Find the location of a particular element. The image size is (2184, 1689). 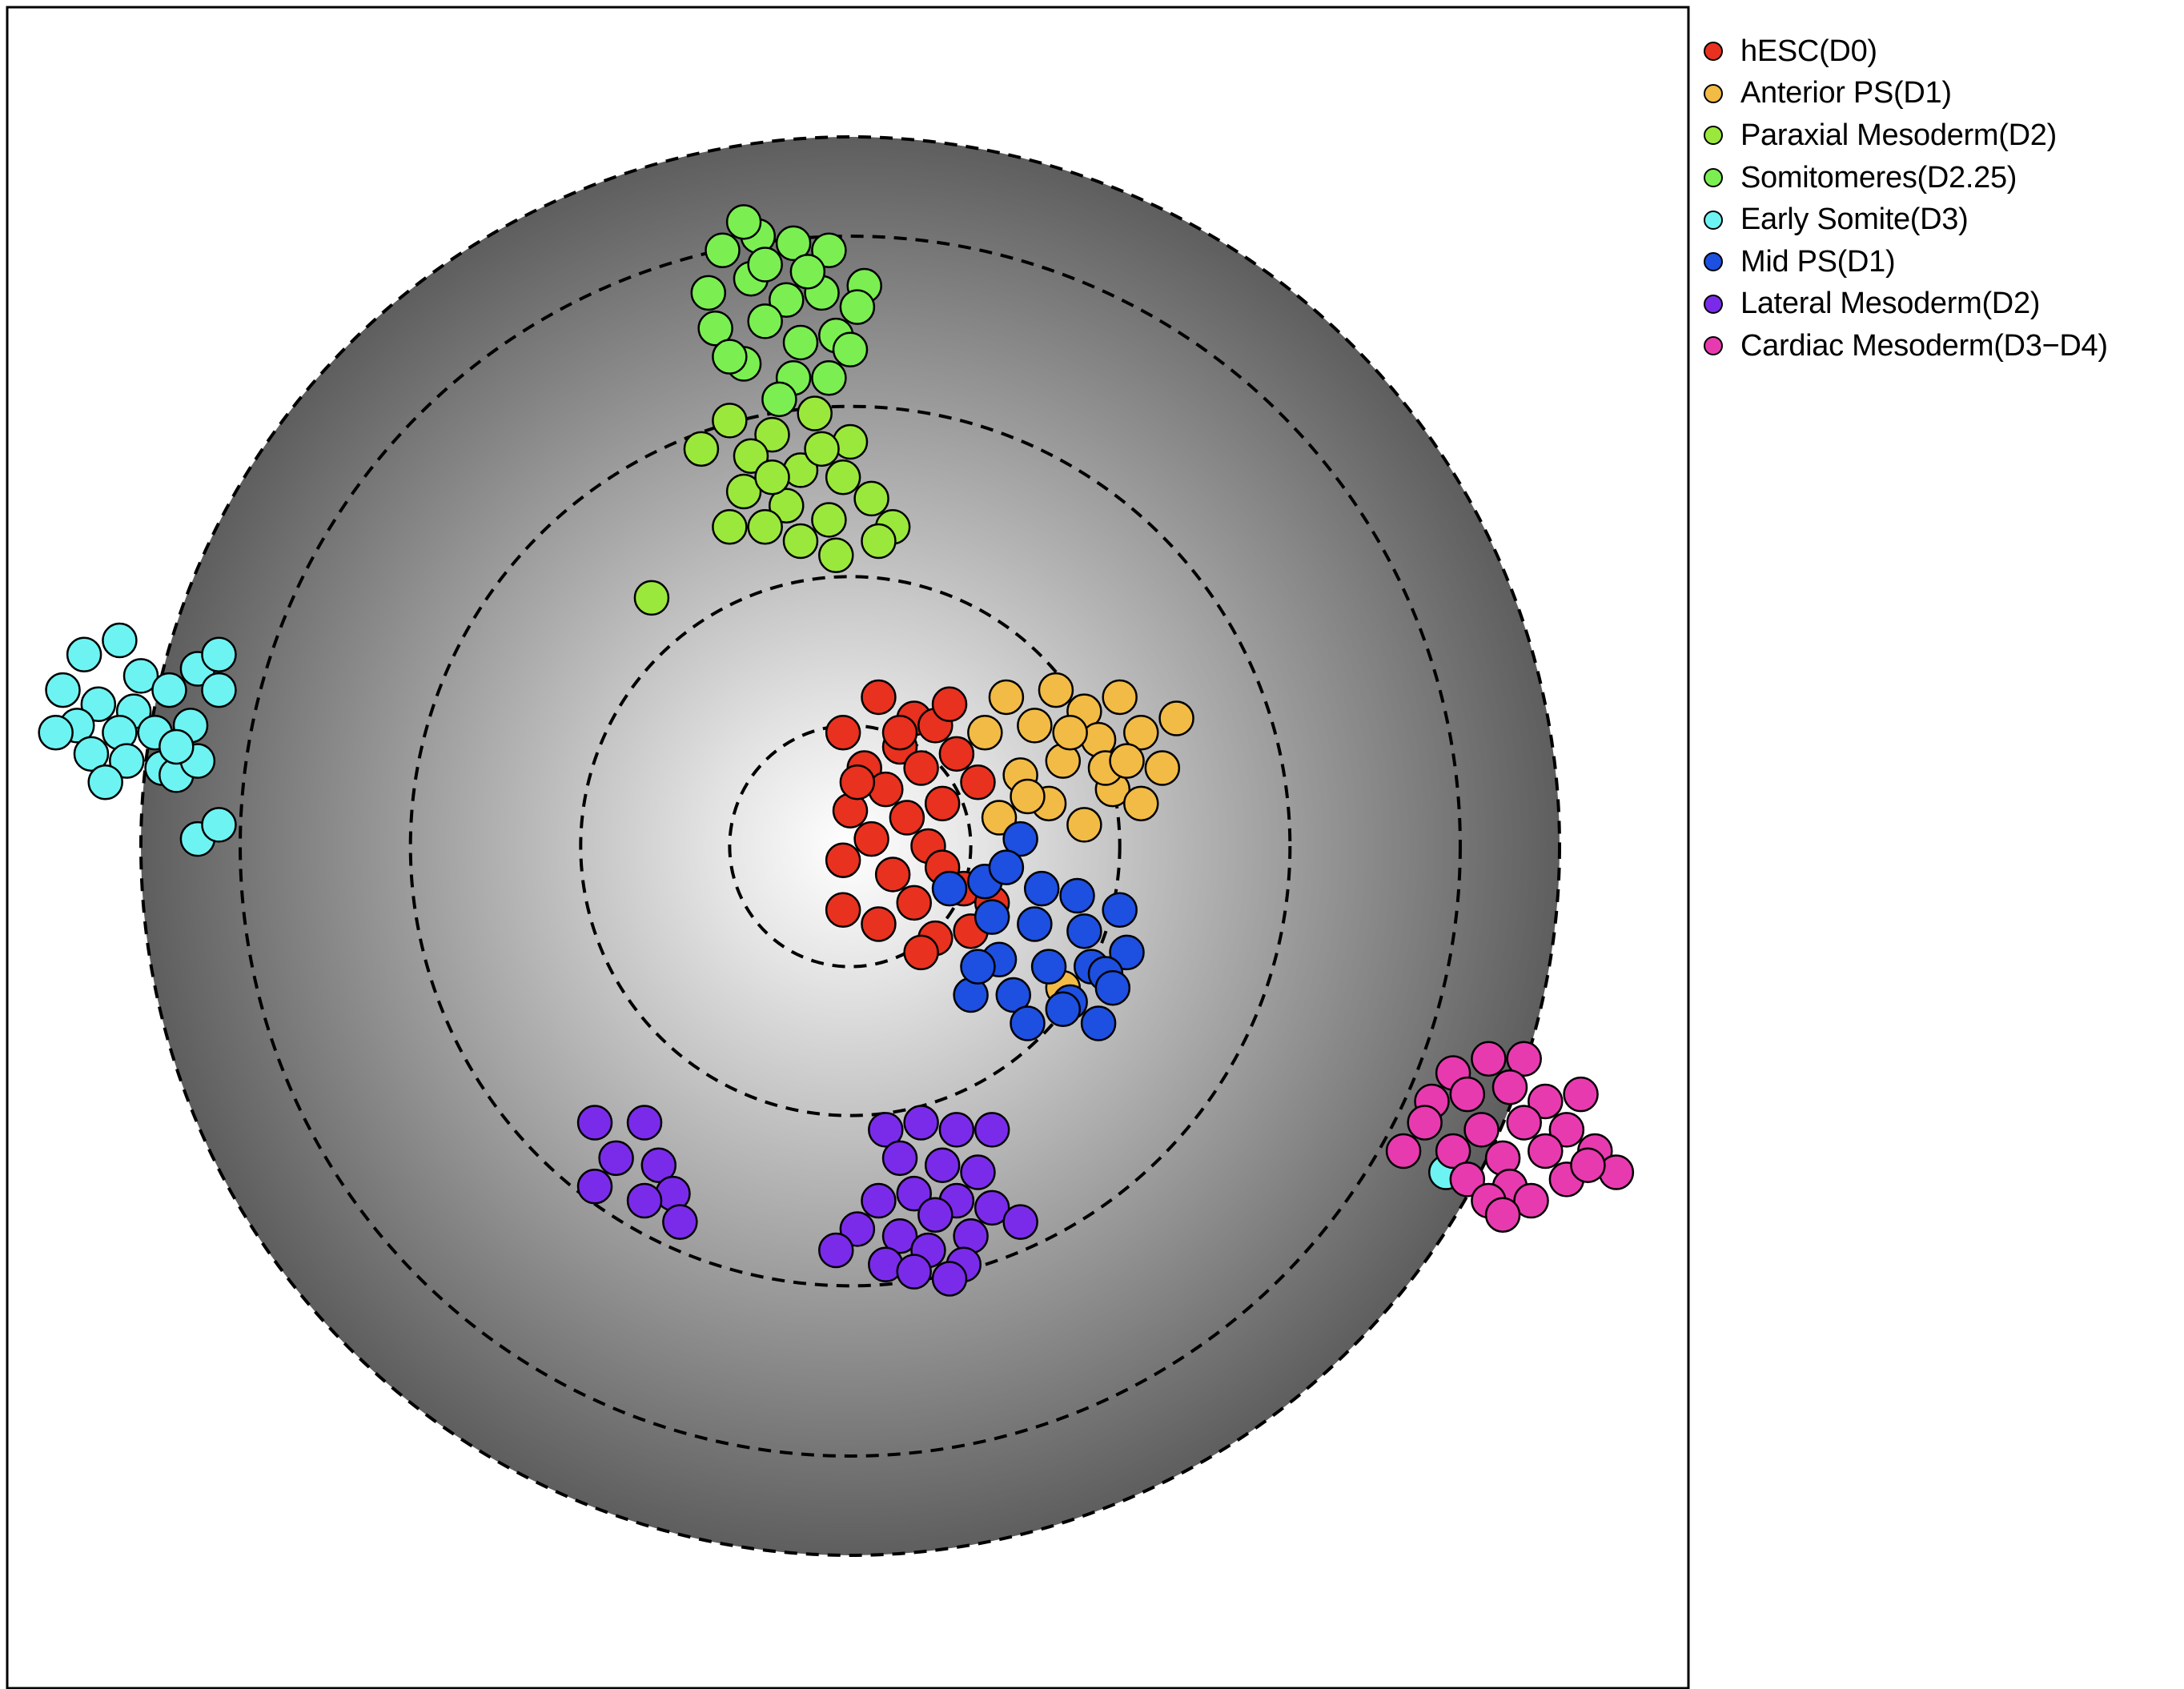

legend-label: Cardiac Mesoderm(D3−D4) is located at coordinates (1924, 345).